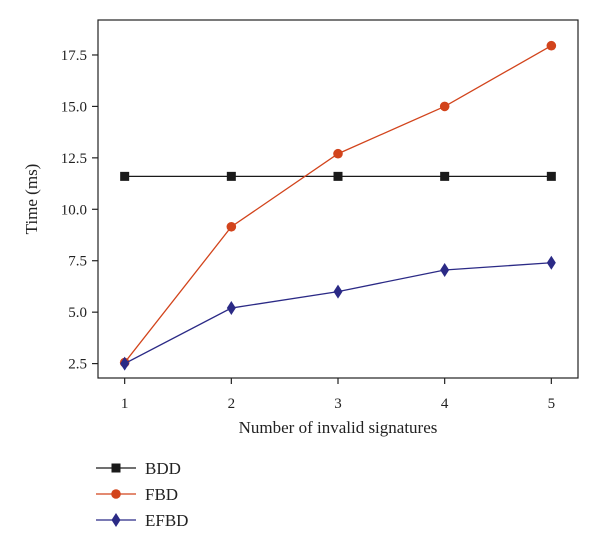  I want to click on x-tick-label: 5, so click(552, 404).